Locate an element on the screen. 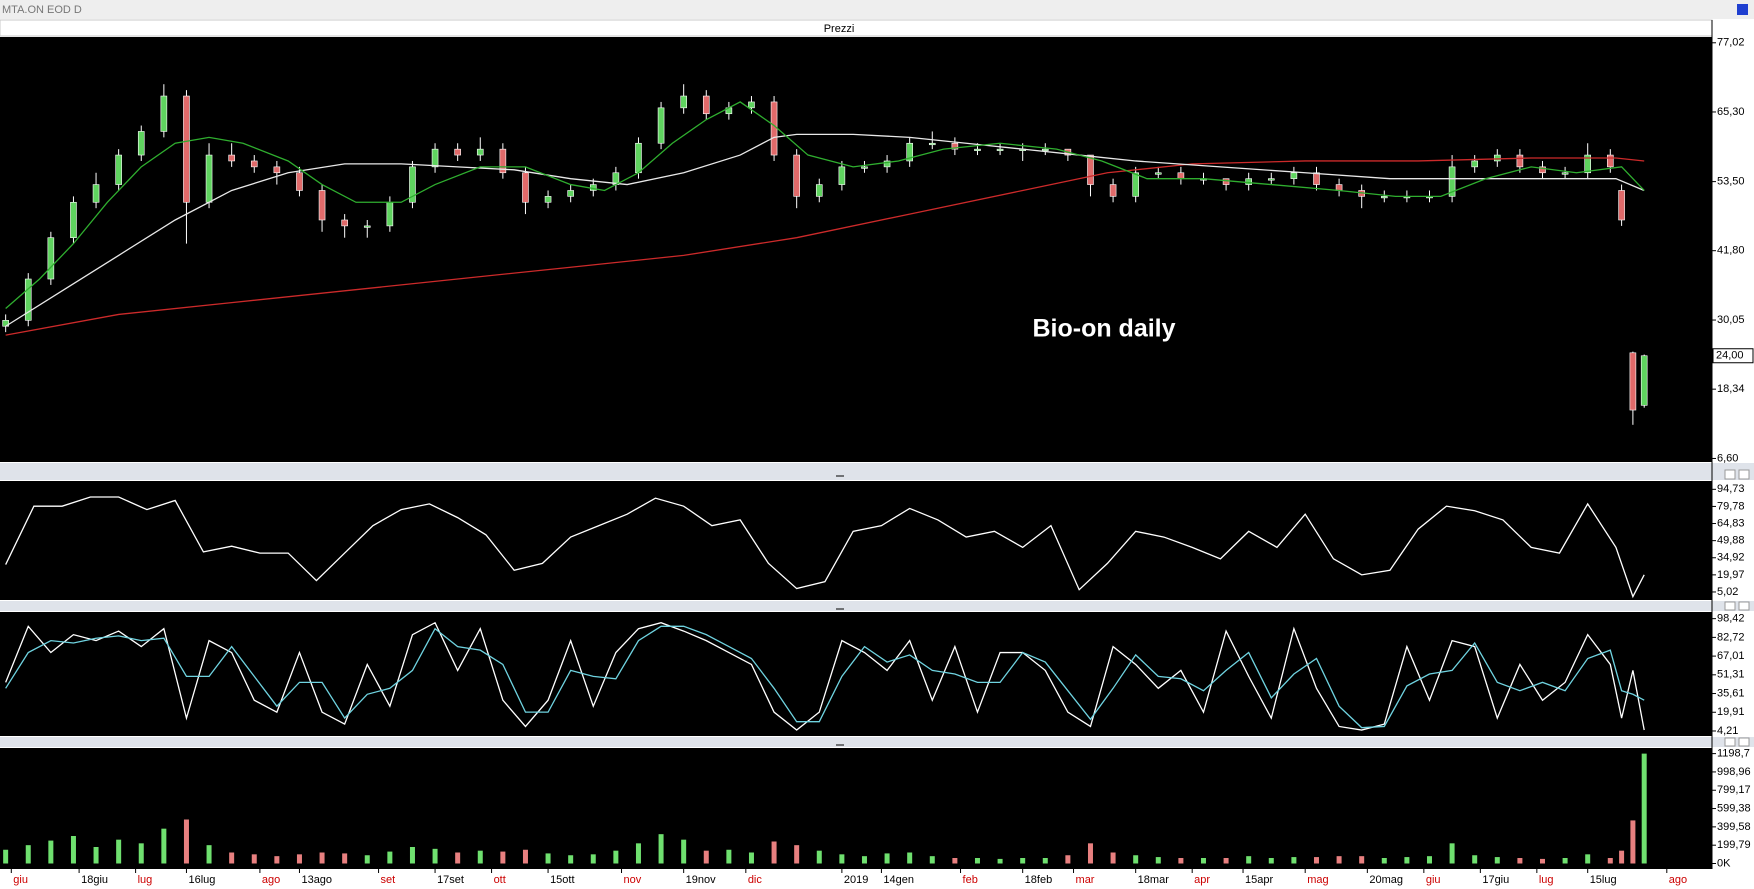 The image size is (1754, 889). x-tick-label: 13ago is located at coordinates (316, 880).